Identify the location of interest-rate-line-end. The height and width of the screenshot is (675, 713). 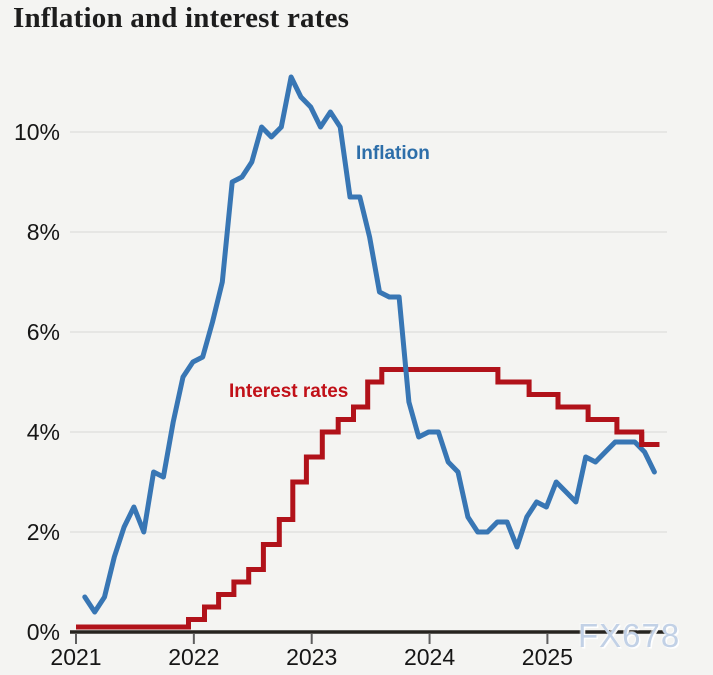
(649, 439).